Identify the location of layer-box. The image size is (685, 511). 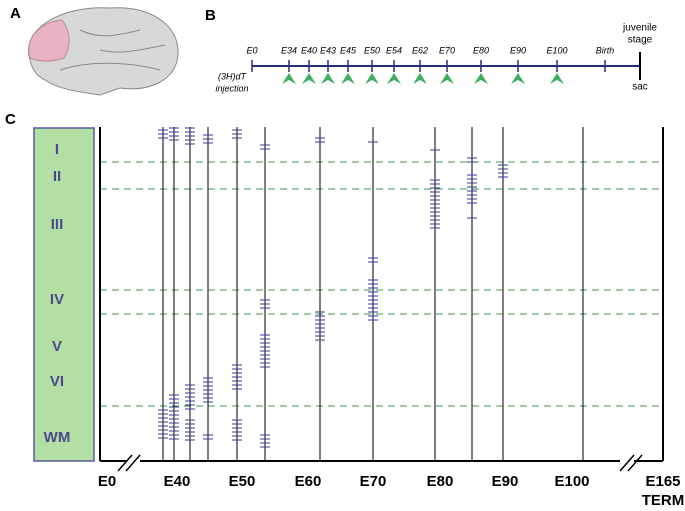
(64, 294).